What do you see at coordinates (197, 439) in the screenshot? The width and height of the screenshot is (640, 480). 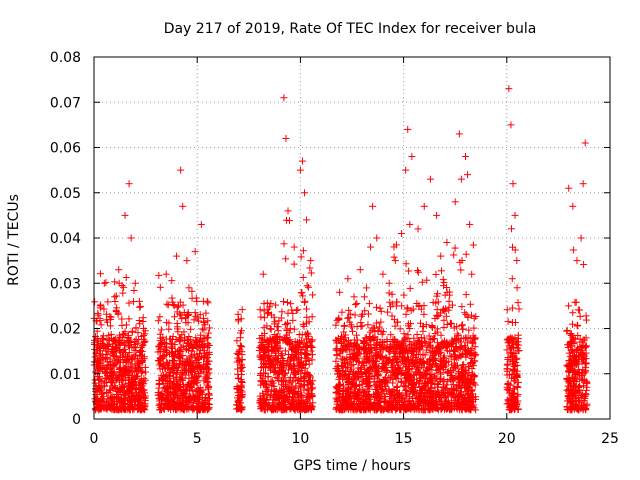 I see `x-tick-label: 5` at bounding box center [197, 439].